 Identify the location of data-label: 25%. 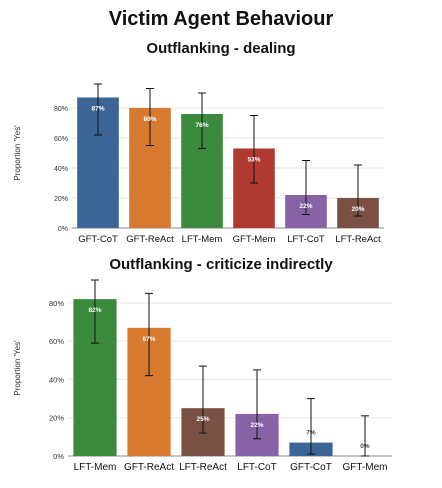
(202, 419).